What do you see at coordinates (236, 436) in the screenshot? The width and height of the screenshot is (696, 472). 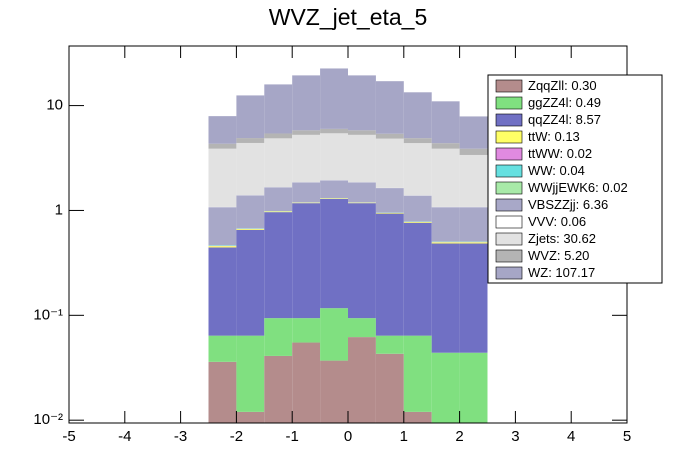 I see `x-tick-label: -2` at bounding box center [236, 436].